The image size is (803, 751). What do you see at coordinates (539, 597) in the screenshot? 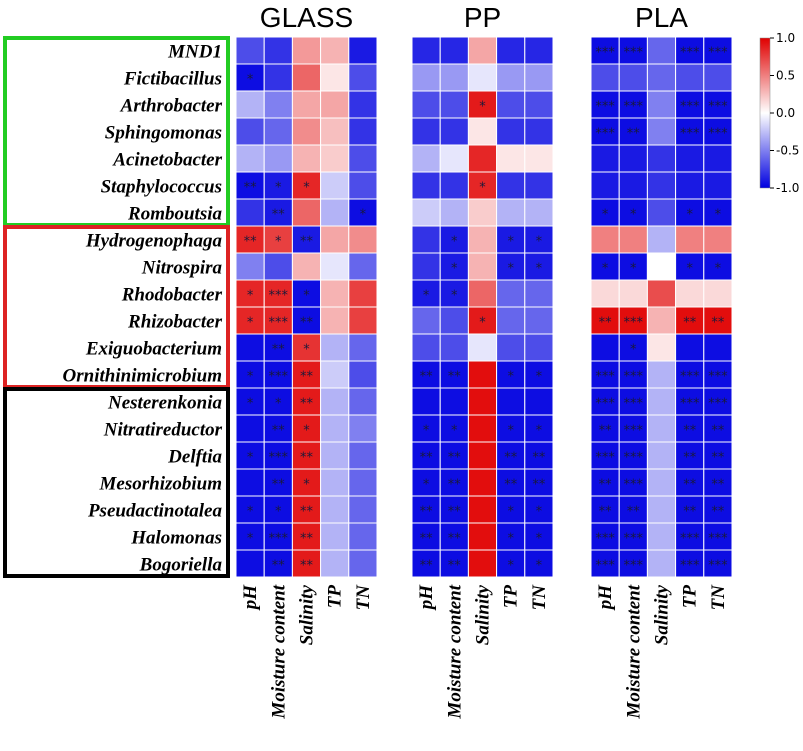
I see `column-label: TN` at bounding box center [539, 597].